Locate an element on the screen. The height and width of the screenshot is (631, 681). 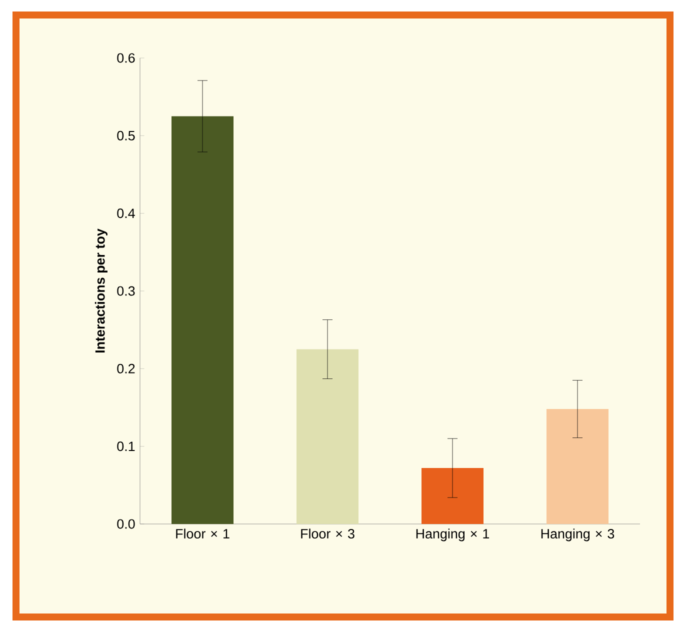
y-tick-label: 0.6 is located at coordinates (126, 58).